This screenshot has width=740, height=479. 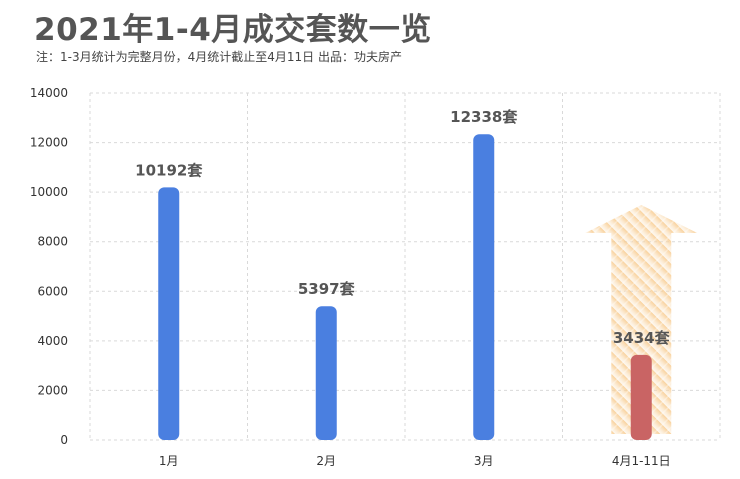 What do you see at coordinates (64, 440) in the screenshot?
I see `y-tick-label: 0` at bounding box center [64, 440].